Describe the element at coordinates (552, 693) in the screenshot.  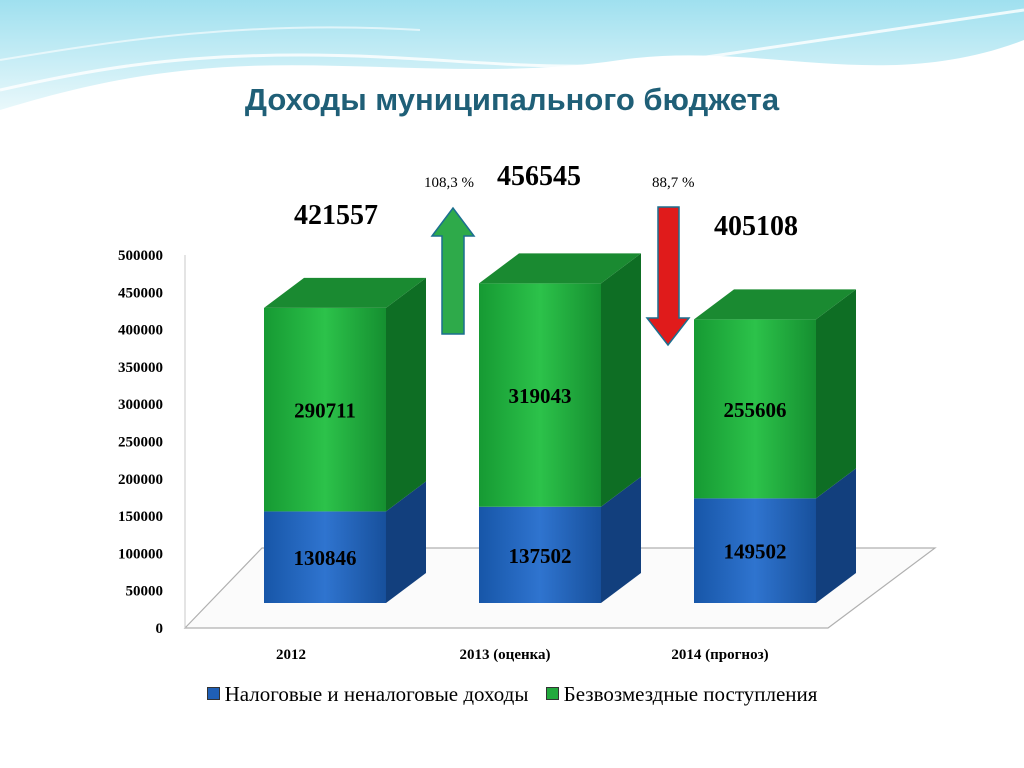
I see `legend-swatch-free` at that location.